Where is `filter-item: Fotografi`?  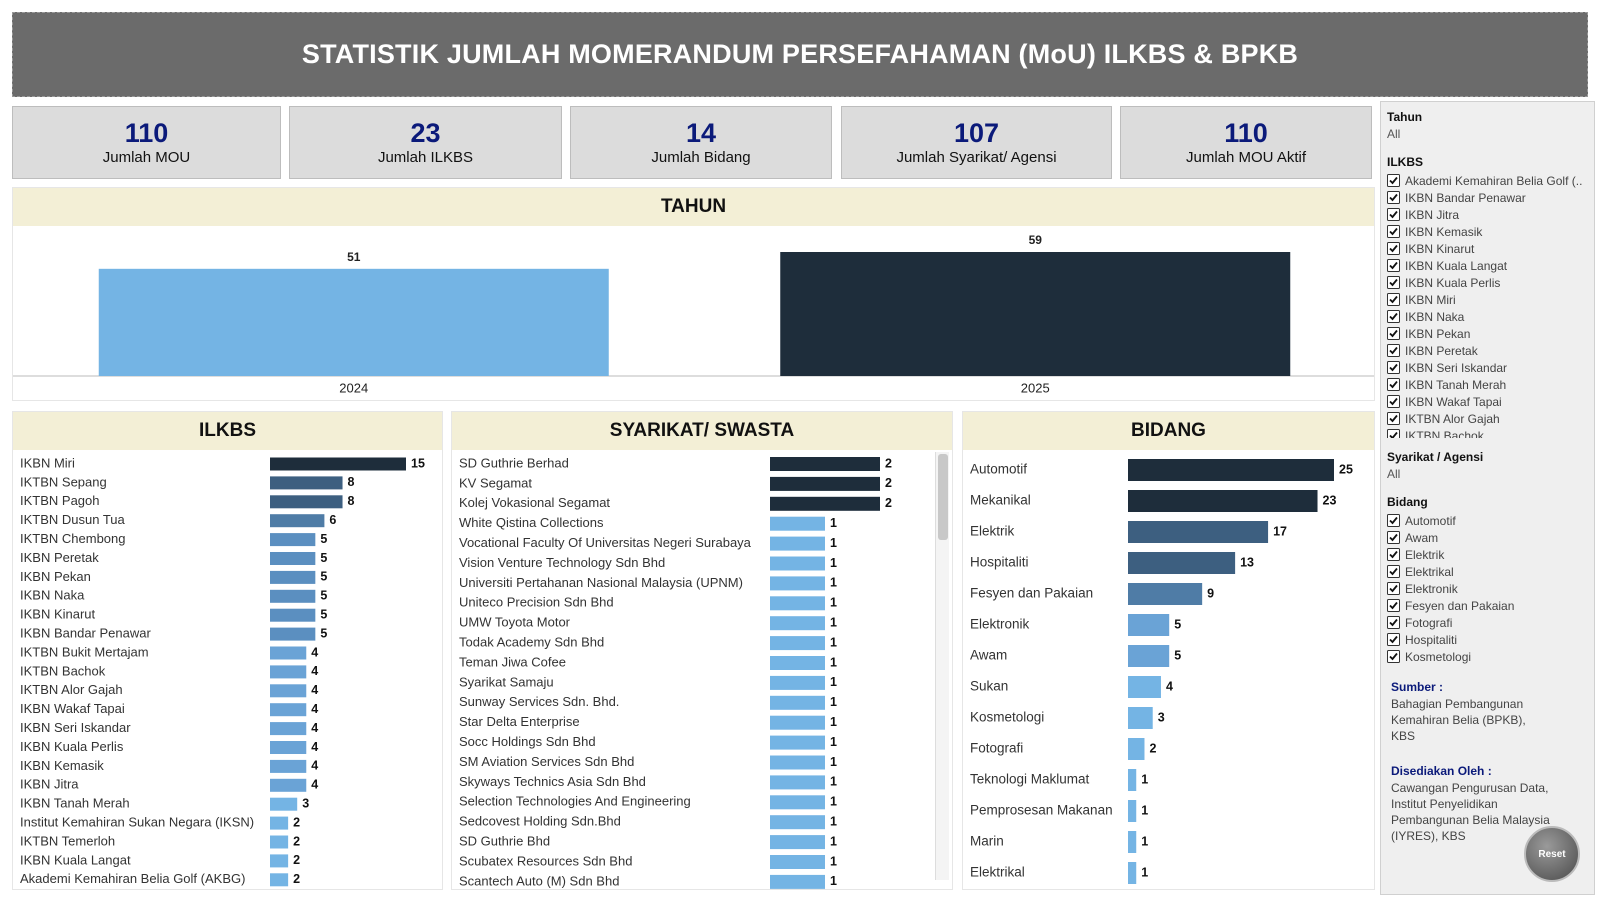
filter-item: Fotografi is located at coordinates (1487, 622).